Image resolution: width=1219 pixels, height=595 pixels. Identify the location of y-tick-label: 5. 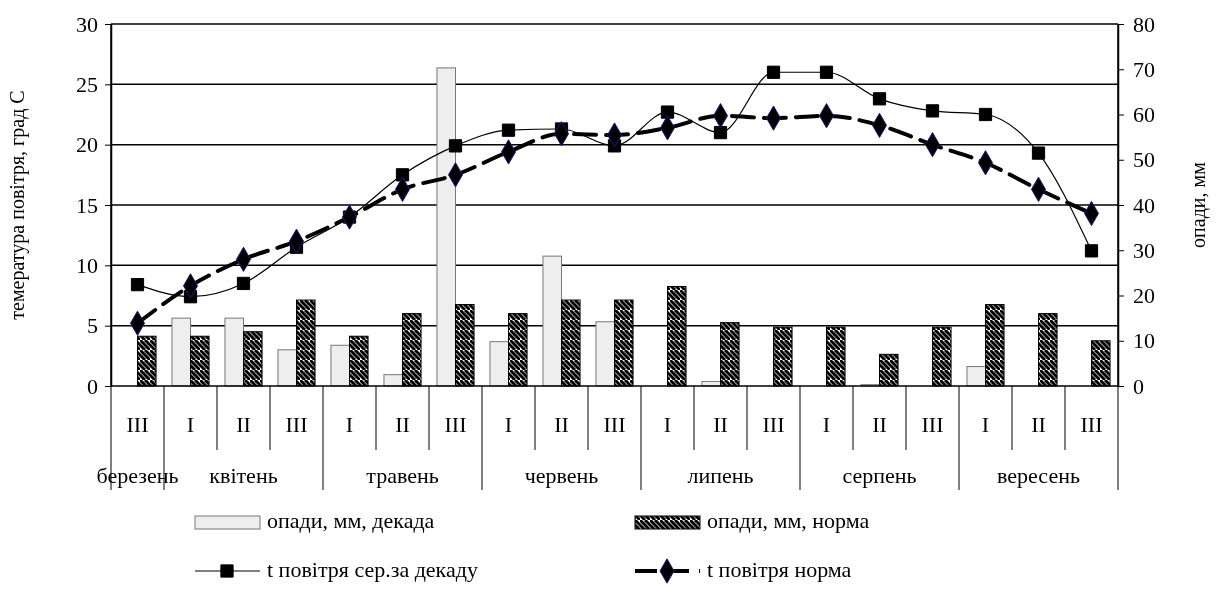
(92, 326).